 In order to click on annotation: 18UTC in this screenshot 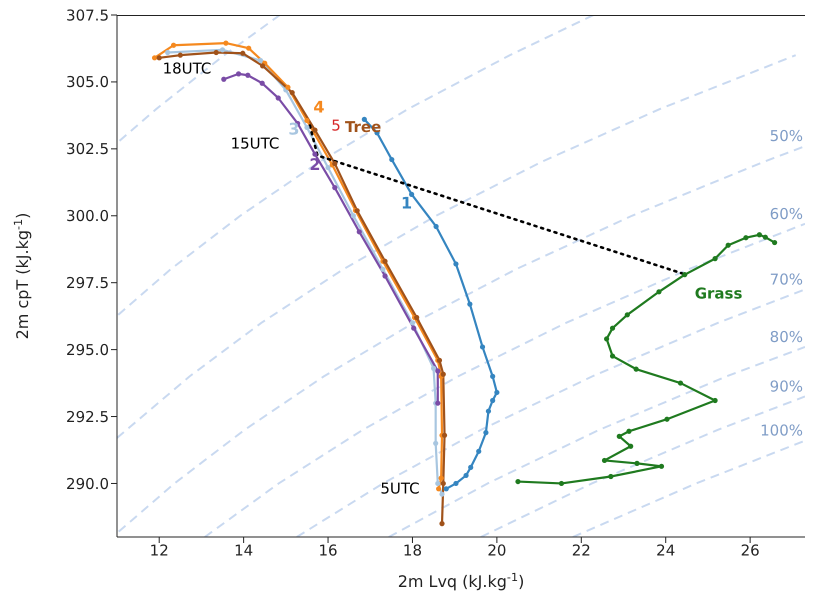, I will do `click(187, 68)`.